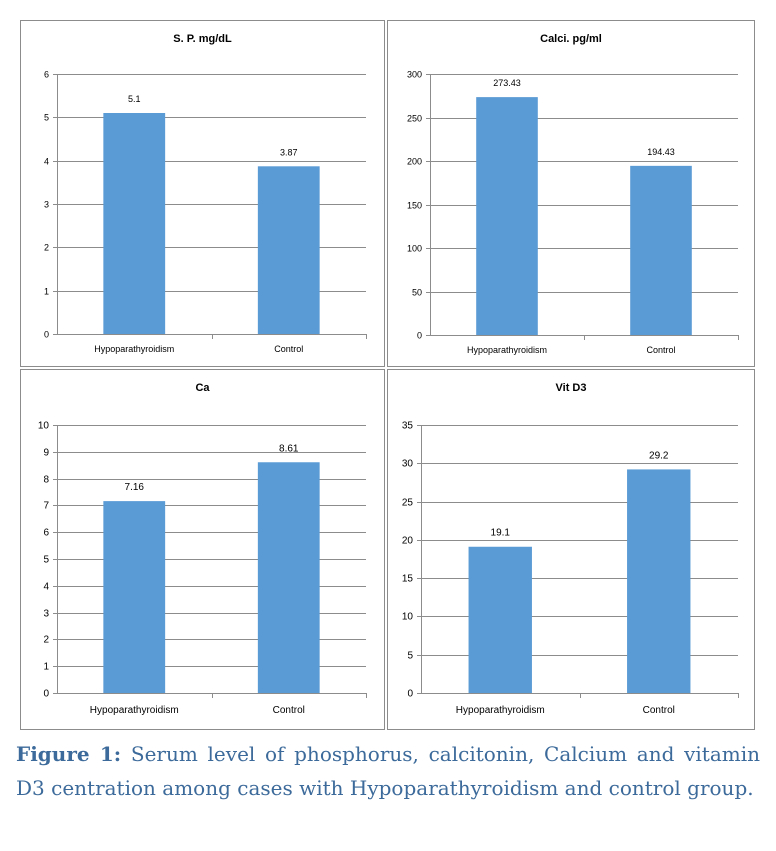 This screenshot has height=851, width=776. I want to click on chart-svg: 0 1 2 3 4 5 6 5.1 Hypoparathyroidism 3.87 Control, so click(205, 212).